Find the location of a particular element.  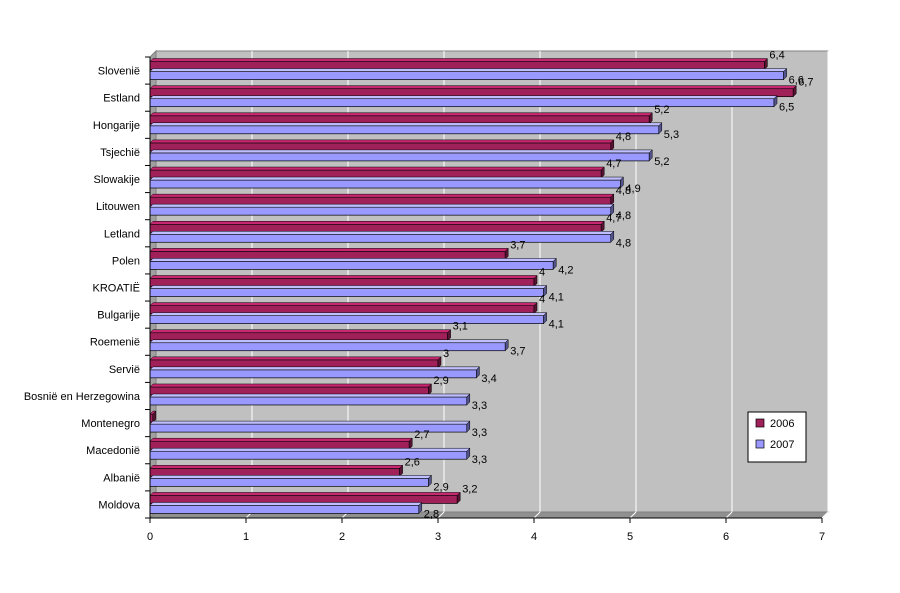

category-label: Roemeniё is located at coordinates (115, 343).